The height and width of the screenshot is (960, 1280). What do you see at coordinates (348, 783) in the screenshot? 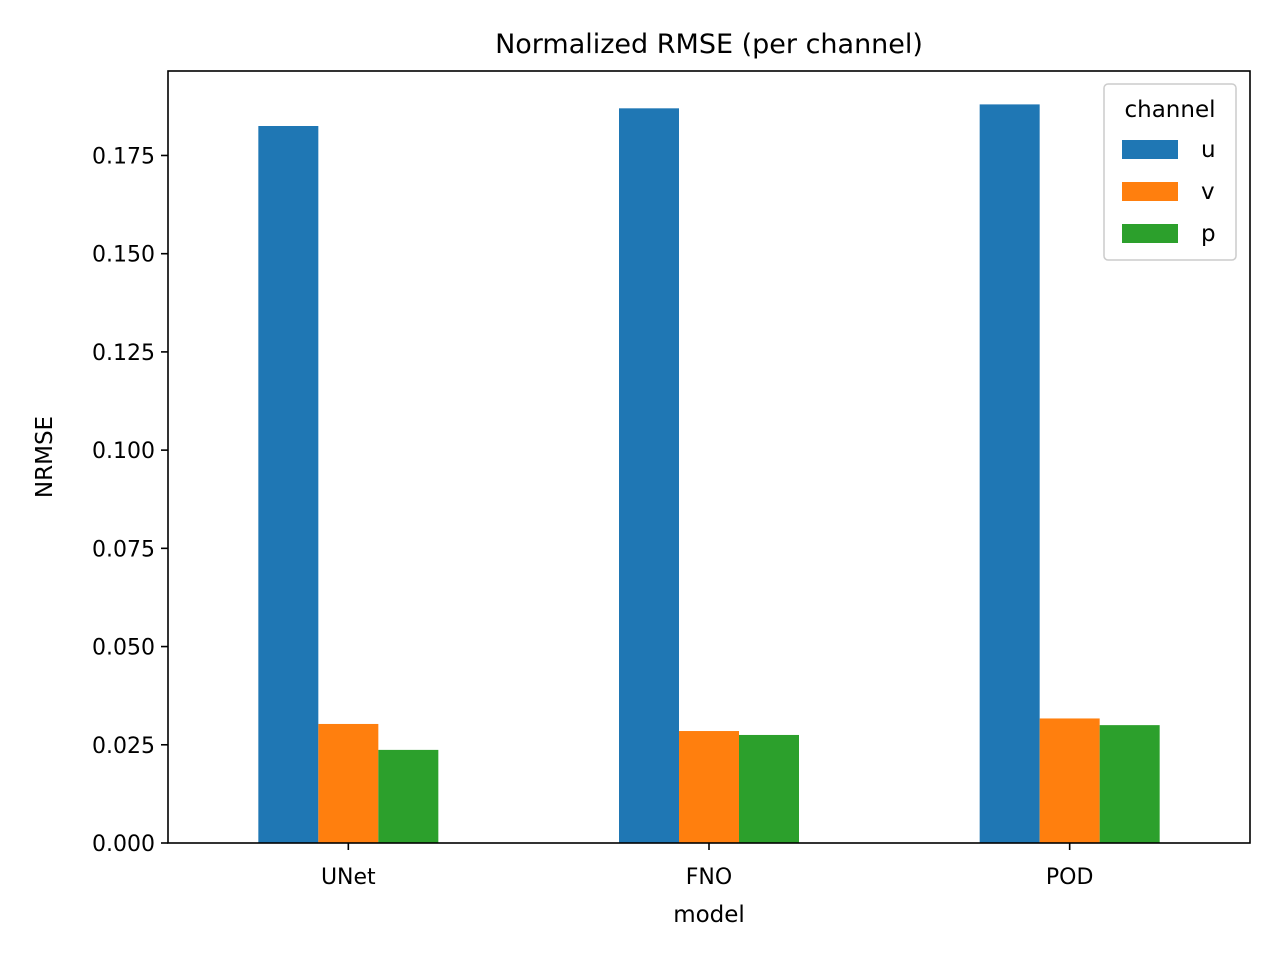
I see `bar-unet-v` at bounding box center [348, 783].